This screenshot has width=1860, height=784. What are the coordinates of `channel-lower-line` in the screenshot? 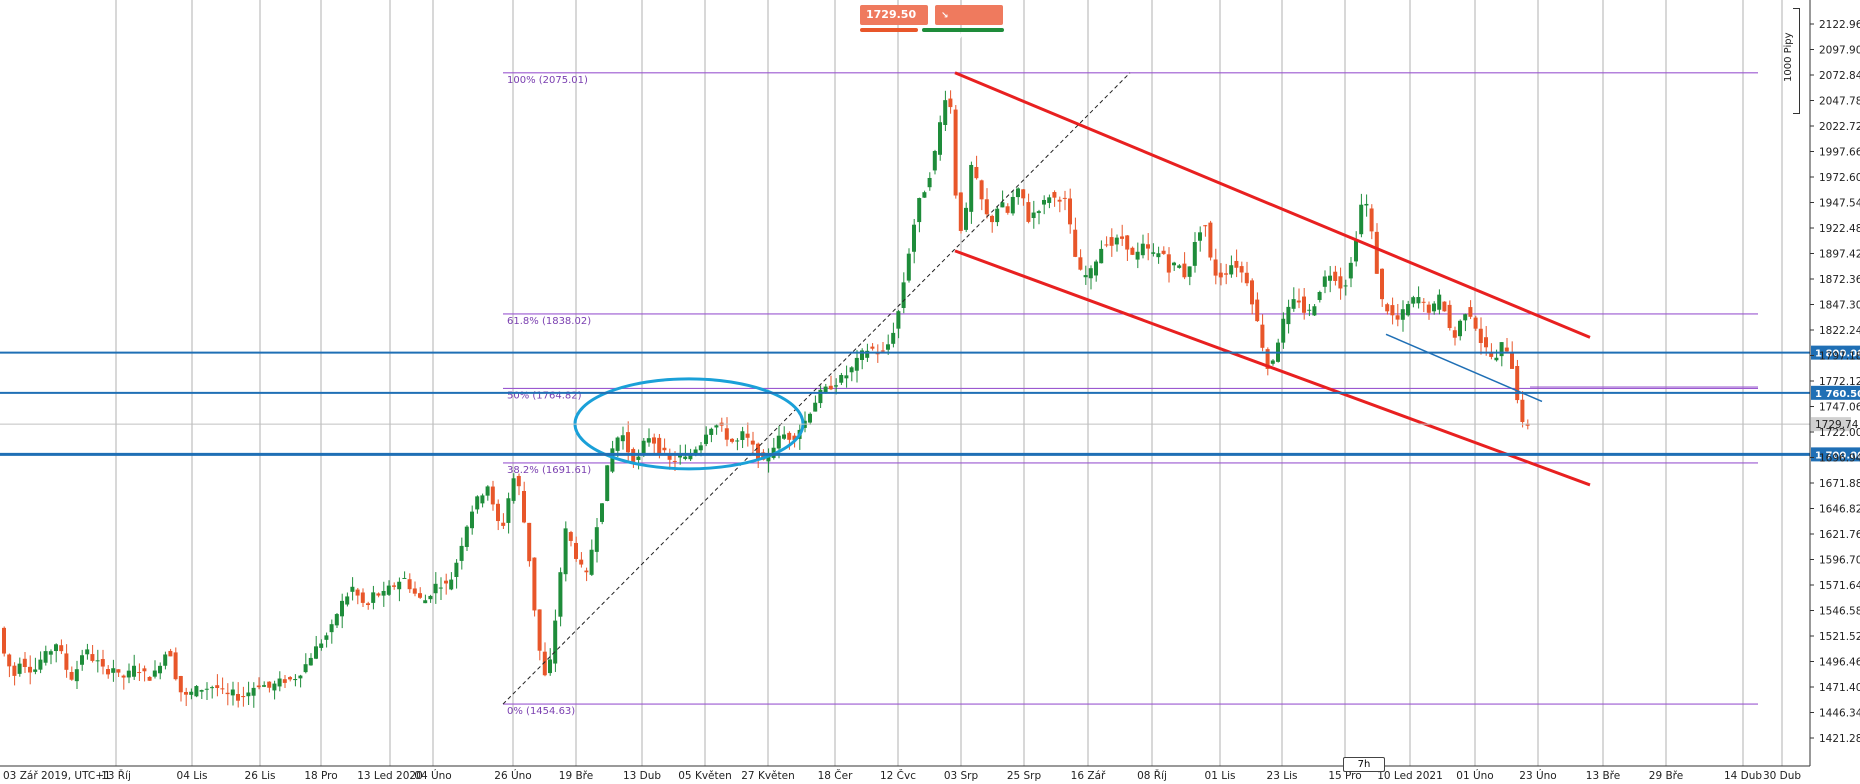 It's located at (1272, 368).